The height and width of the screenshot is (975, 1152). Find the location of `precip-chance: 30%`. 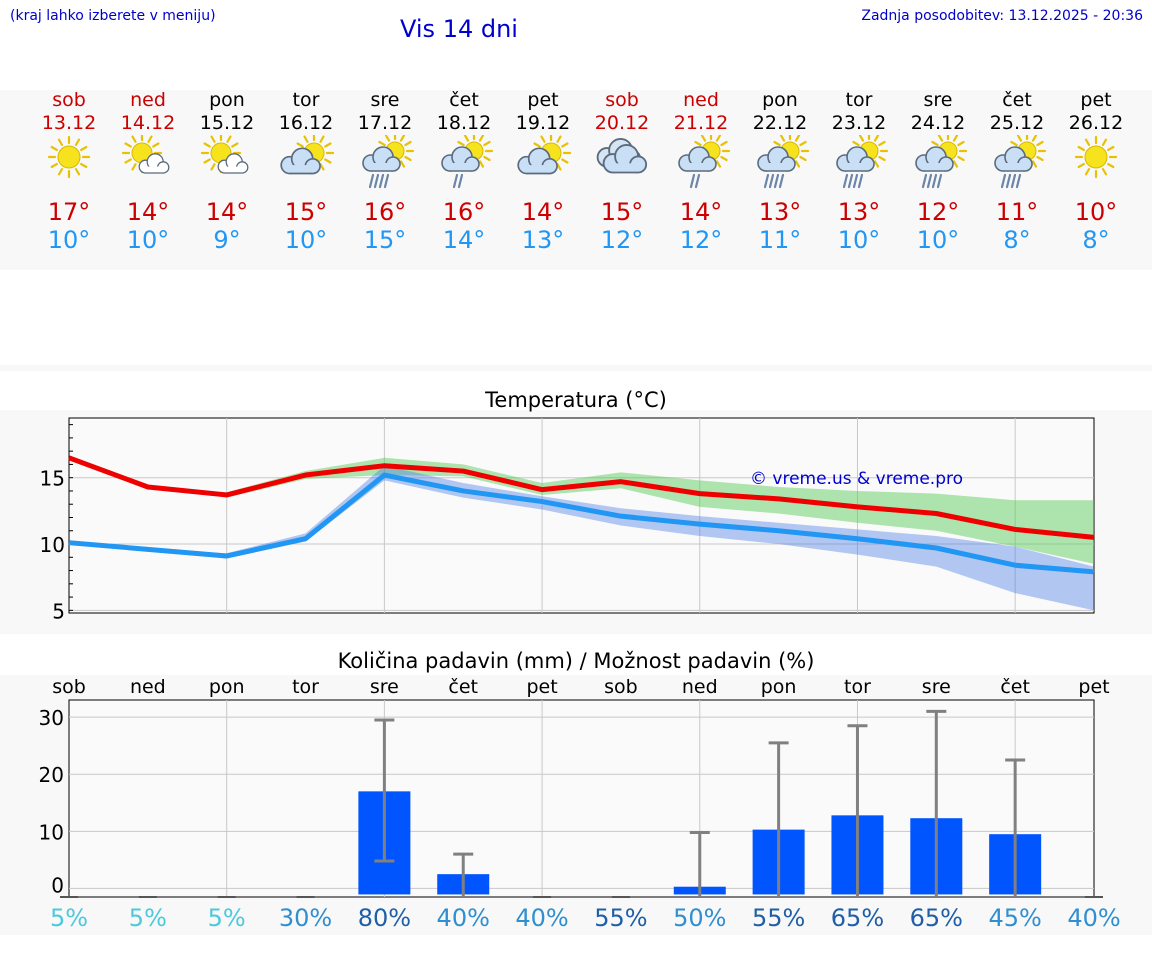

precip-chance: 30% is located at coordinates (305, 918).